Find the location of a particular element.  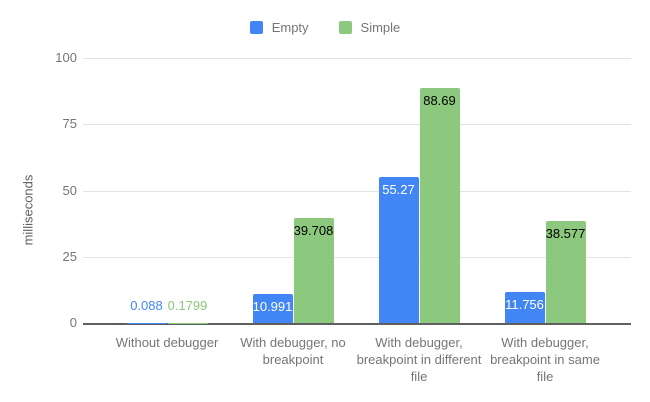

legend-label-empty: Empty is located at coordinates (290, 27).